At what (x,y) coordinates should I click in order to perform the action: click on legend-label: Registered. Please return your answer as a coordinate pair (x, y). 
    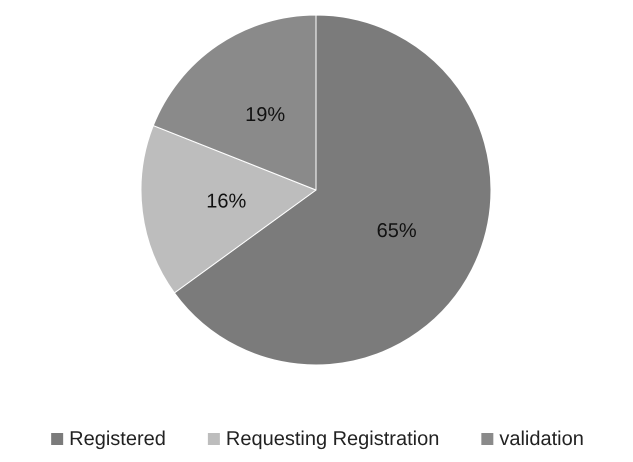
    Looking at the image, I should click on (117, 439).